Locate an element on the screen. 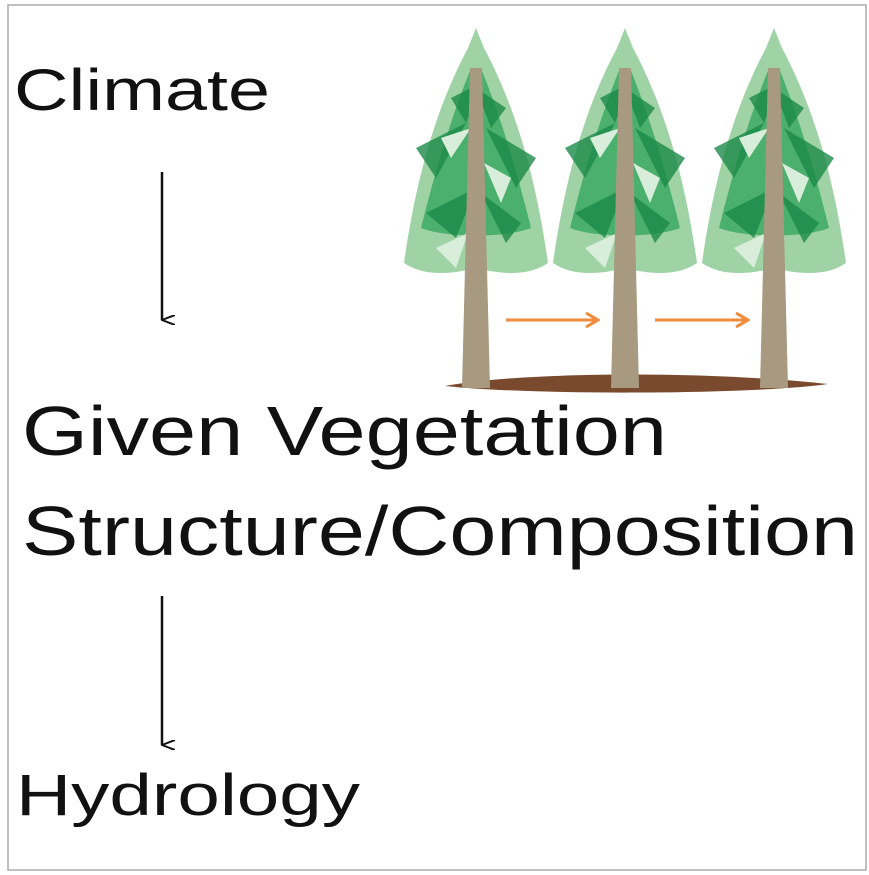  vegetation-label-line: Structure/Composition is located at coordinates (440, 531).